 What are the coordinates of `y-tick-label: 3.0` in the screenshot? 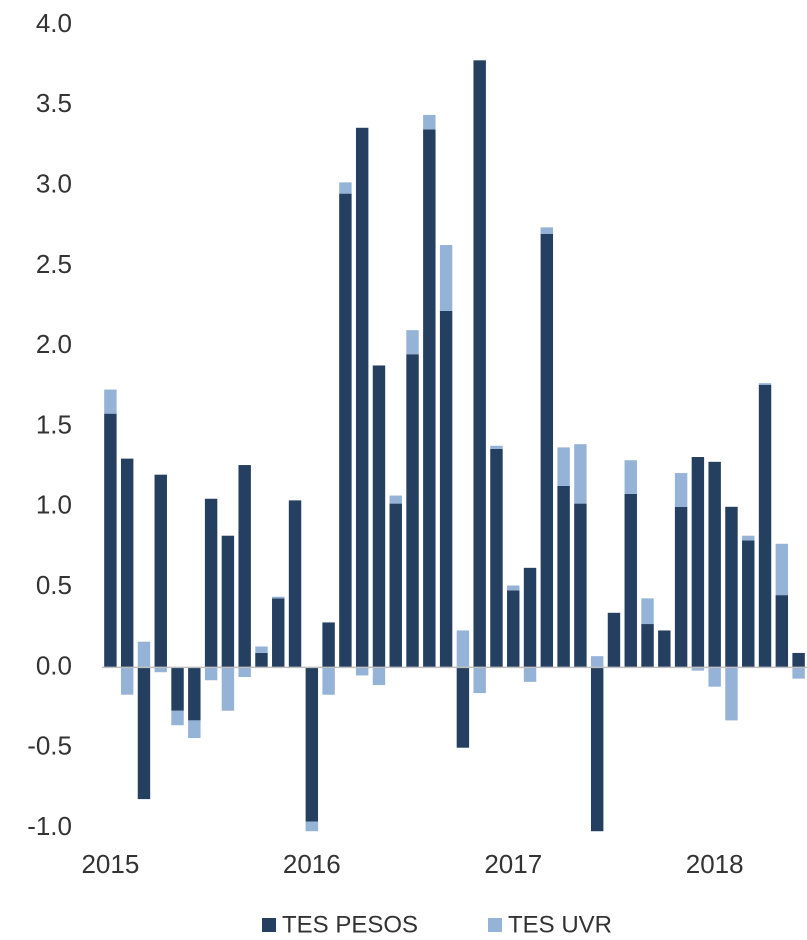 It's located at (54, 183).